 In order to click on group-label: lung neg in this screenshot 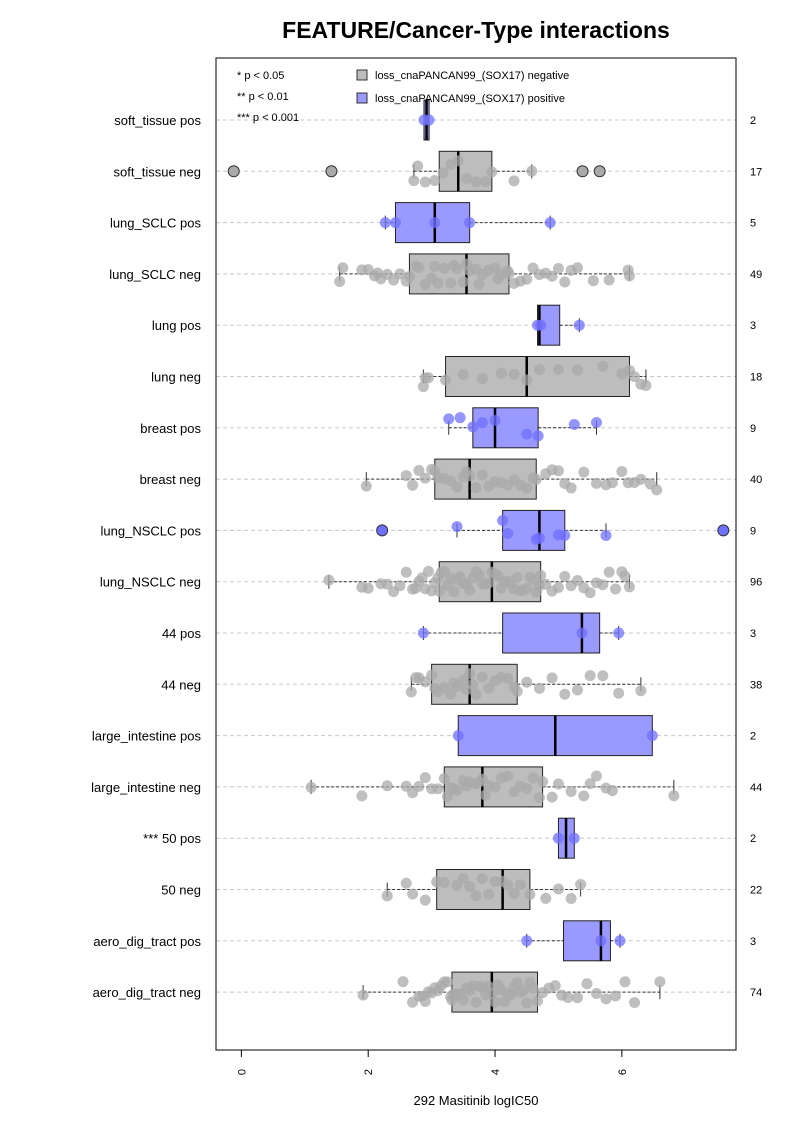, I will do `click(176, 377)`.